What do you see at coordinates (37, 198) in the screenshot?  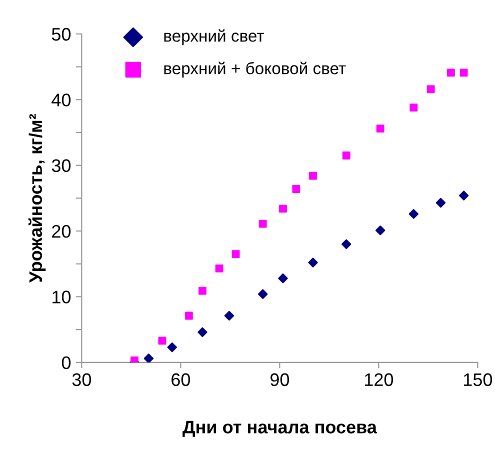 I see `y-axis-title: Урожайность, кг/м²` at bounding box center [37, 198].